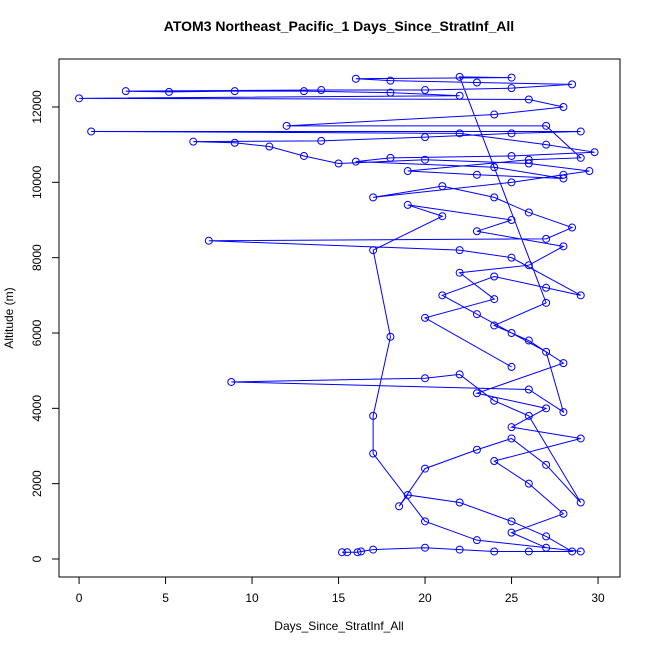  I want to click on y-tick-label: 12000, so click(37, 107).